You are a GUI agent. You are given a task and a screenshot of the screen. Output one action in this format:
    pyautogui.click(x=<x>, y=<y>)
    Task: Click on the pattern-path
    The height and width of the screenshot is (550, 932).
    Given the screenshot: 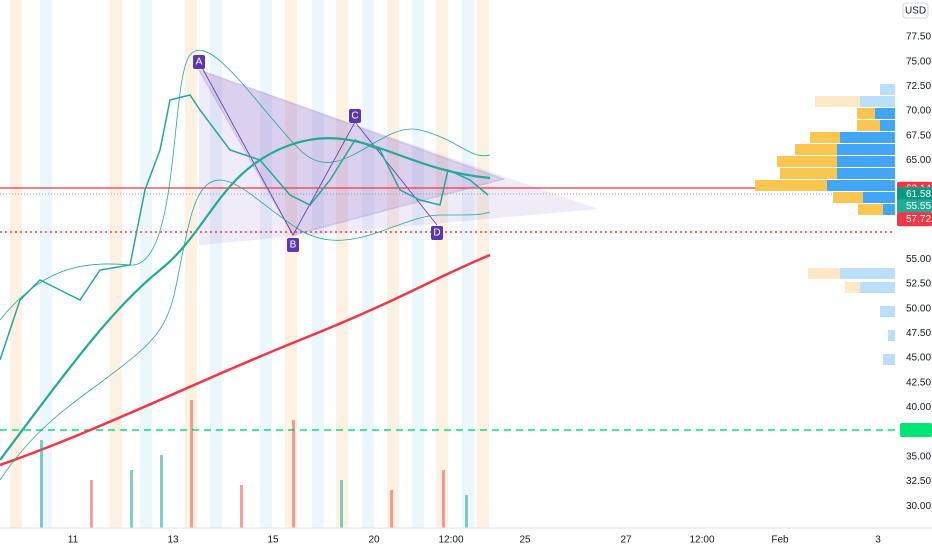 What is the action you would take?
    pyautogui.click(x=318, y=148)
    